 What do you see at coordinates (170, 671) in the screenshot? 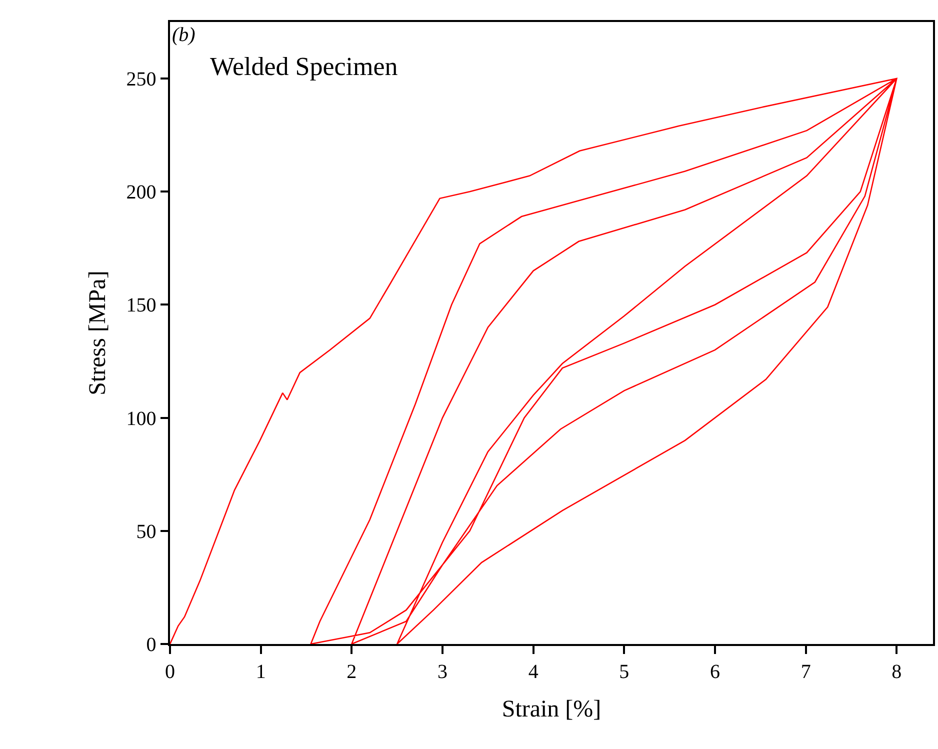
I see `x-tick-label: 0` at bounding box center [170, 671].